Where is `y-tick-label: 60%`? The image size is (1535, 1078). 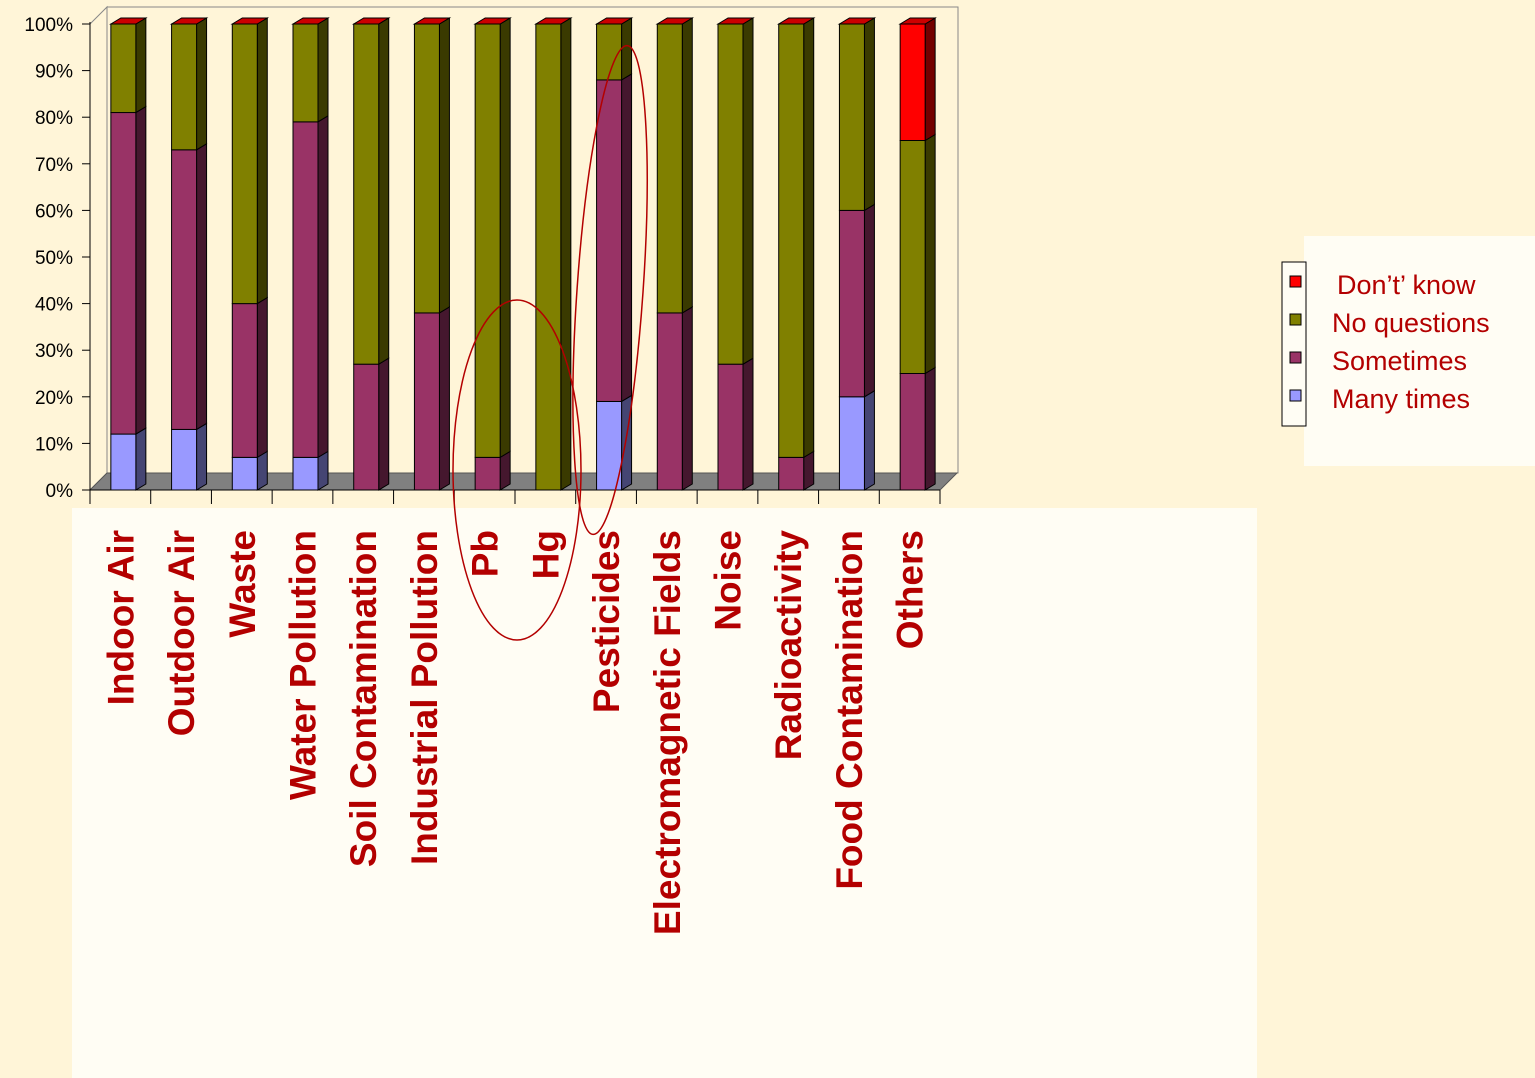 y-tick-label: 60% is located at coordinates (54, 211).